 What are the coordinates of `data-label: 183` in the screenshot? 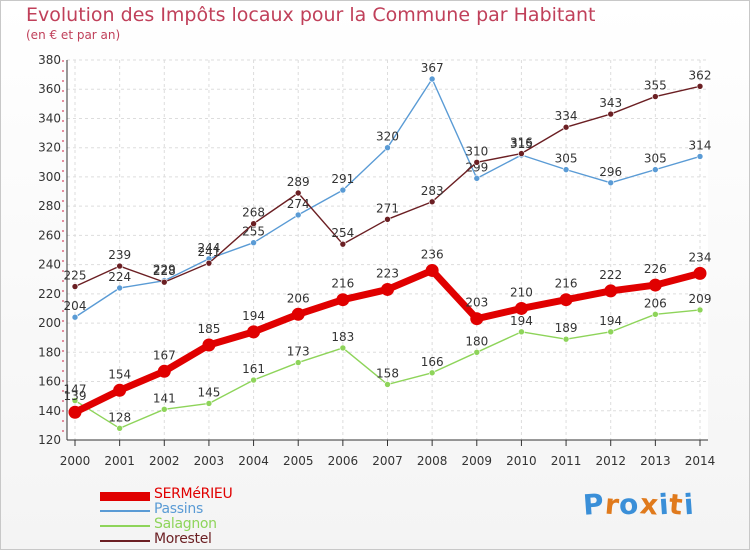 It's located at (342, 337).